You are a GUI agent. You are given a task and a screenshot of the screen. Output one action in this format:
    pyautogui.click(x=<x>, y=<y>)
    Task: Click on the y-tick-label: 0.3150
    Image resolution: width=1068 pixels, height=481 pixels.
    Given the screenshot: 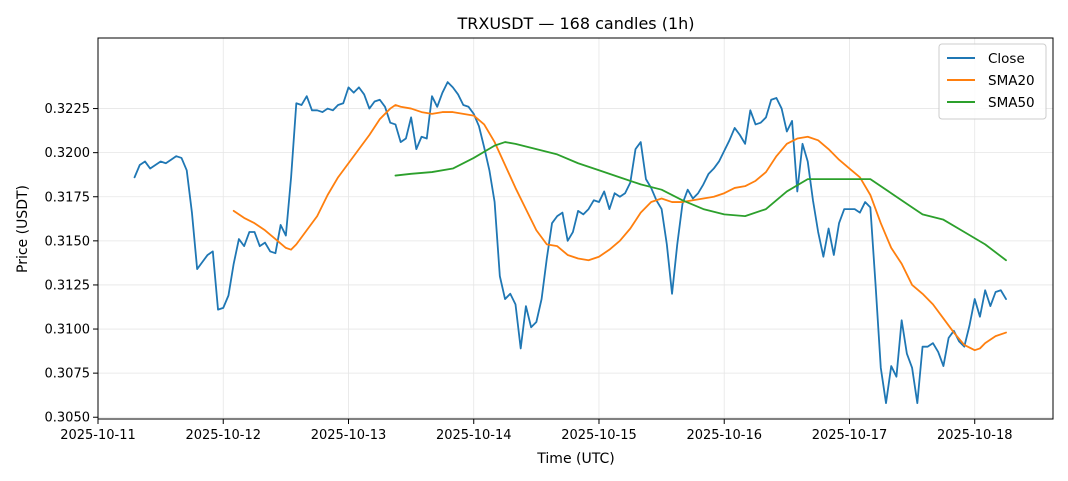 What is the action you would take?
    pyautogui.click(x=68, y=241)
    